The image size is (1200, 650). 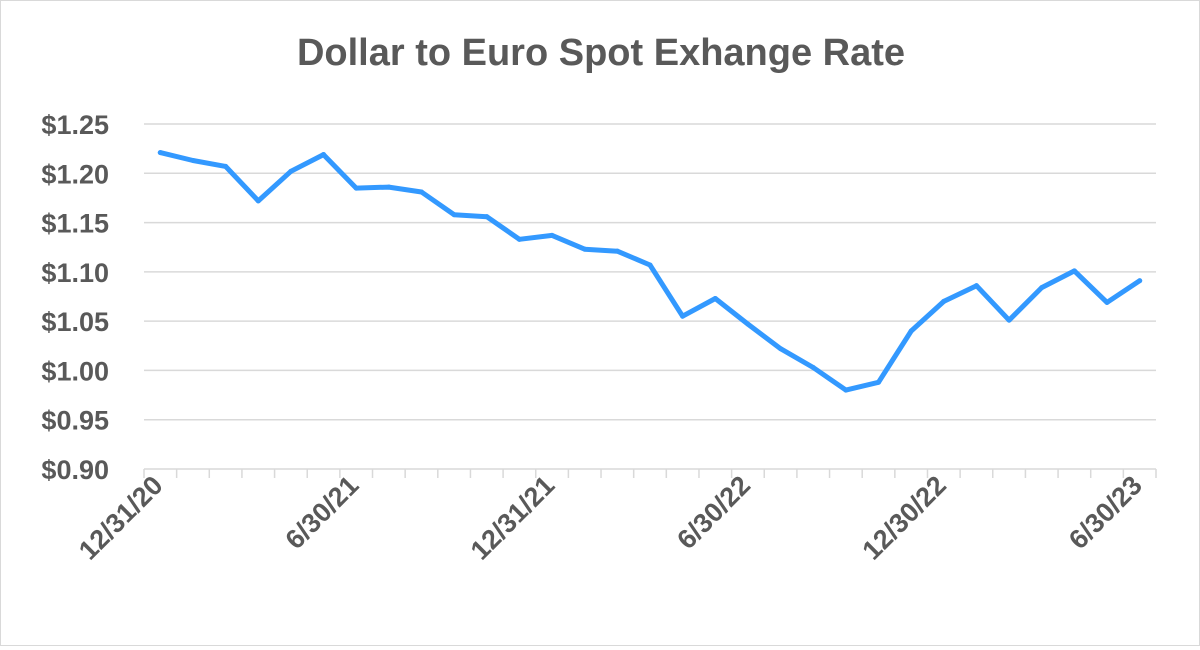 What do you see at coordinates (513, 518) in the screenshot?
I see `x-tick-label: 12/31/21` at bounding box center [513, 518].